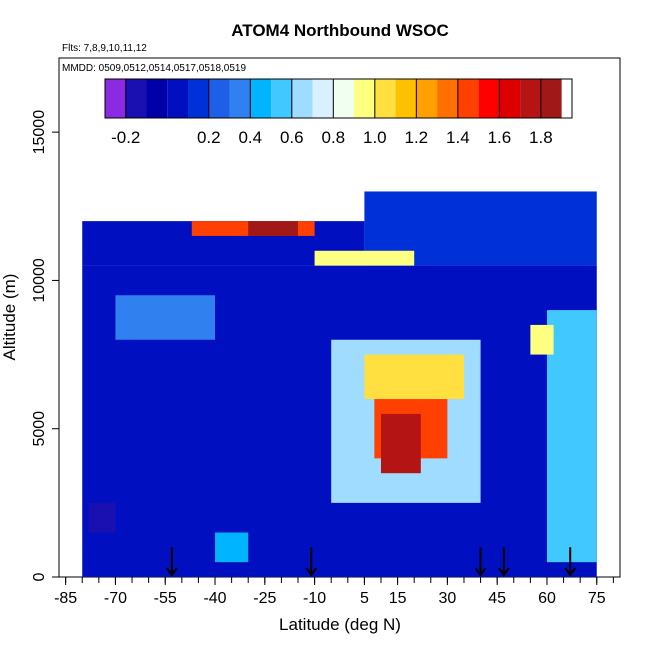 The height and width of the screenshot is (650, 650). Describe the element at coordinates (9, 317) in the screenshot. I see `y-axis-label: Altitude (m)` at that location.